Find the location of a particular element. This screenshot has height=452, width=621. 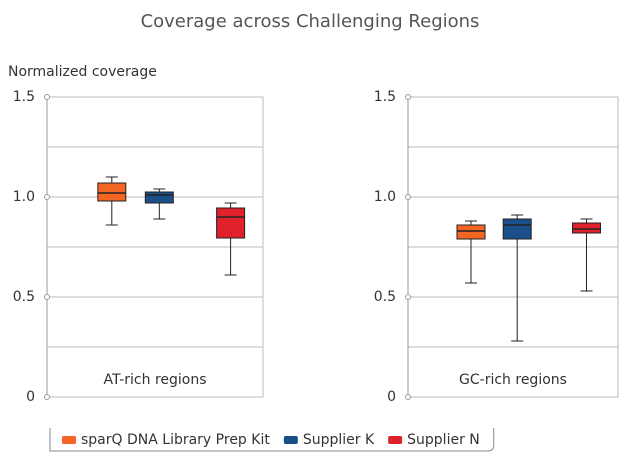

legend-label: sparQ DNA Library Prep Kit is located at coordinates (175, 440).